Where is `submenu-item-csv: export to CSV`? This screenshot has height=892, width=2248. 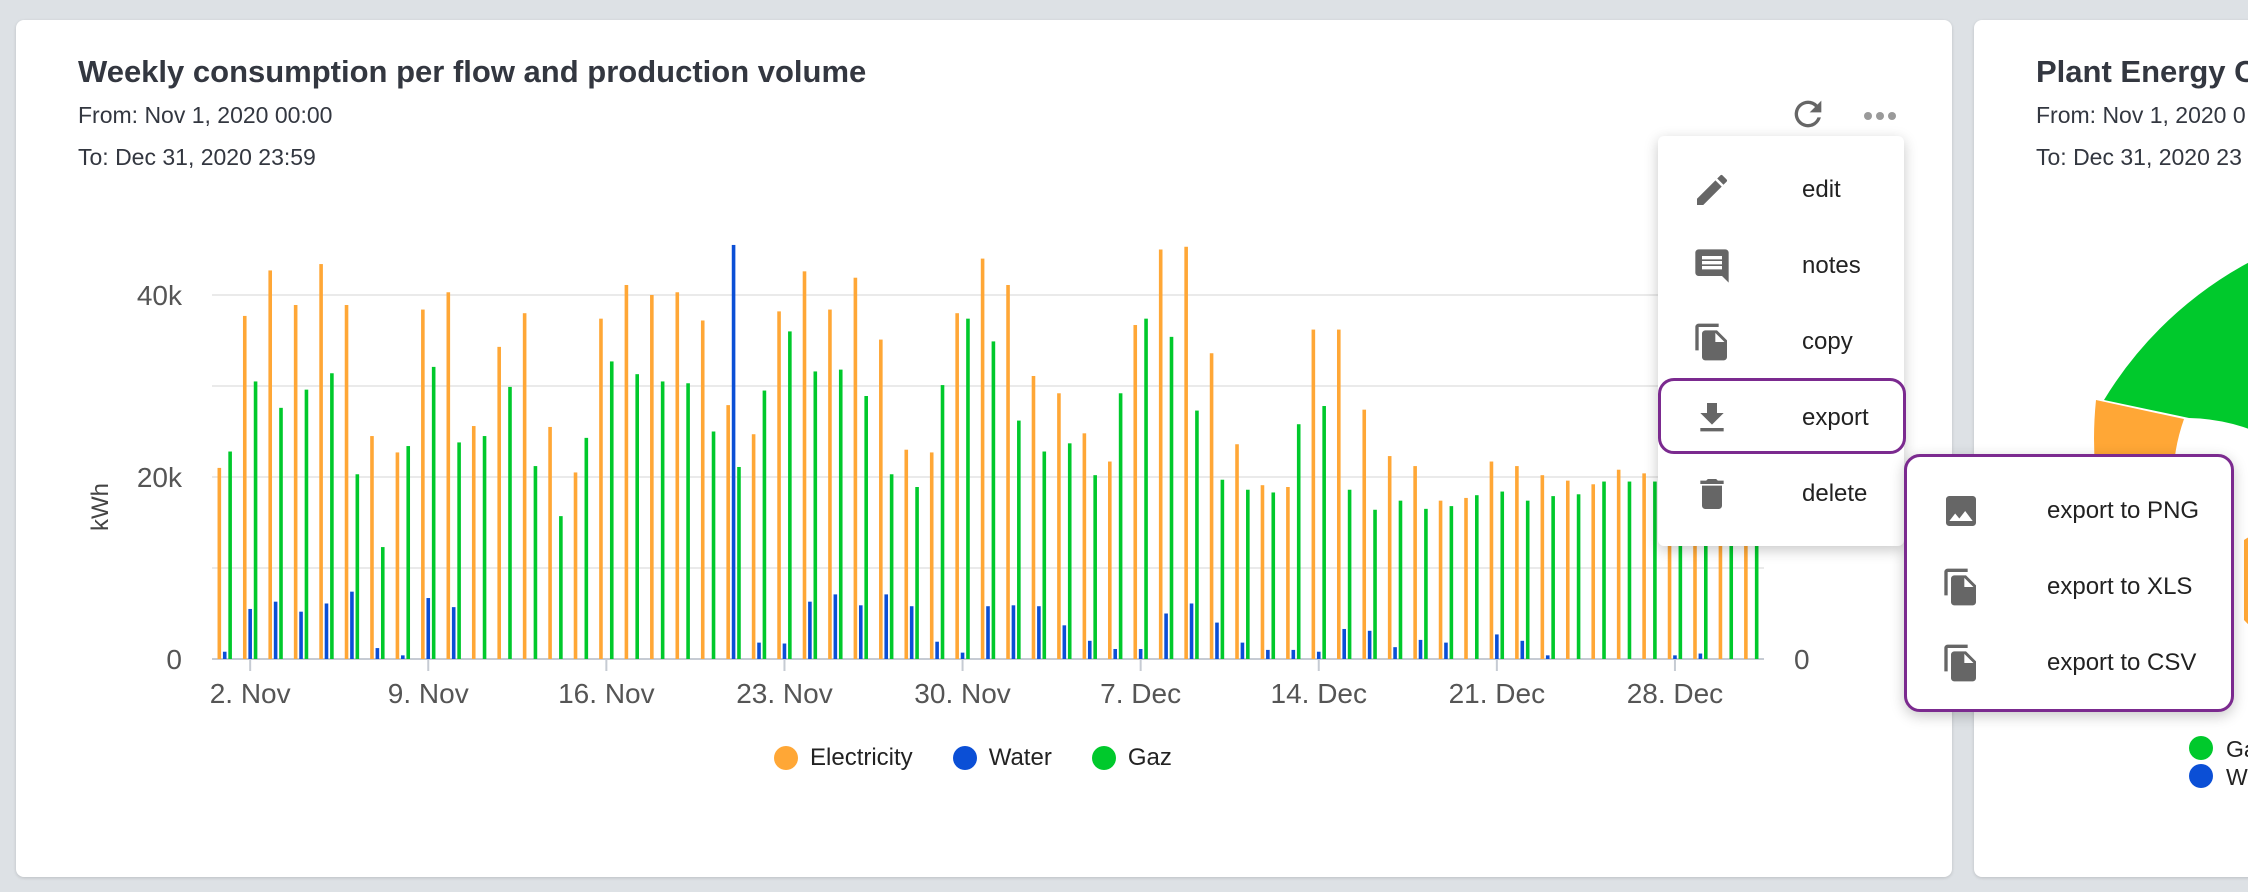
submenu-item-csv: export to CSV is located at coordinates (2069, 663).